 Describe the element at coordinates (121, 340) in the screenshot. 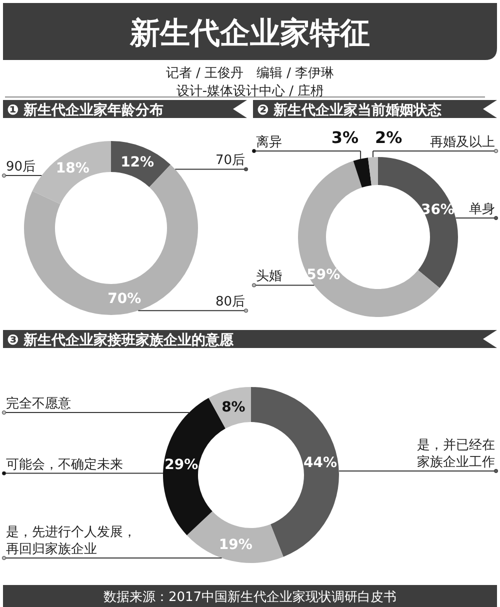

I see `chart-title: ❸ 新生代企业家接班家族企业的意愿` at that location.